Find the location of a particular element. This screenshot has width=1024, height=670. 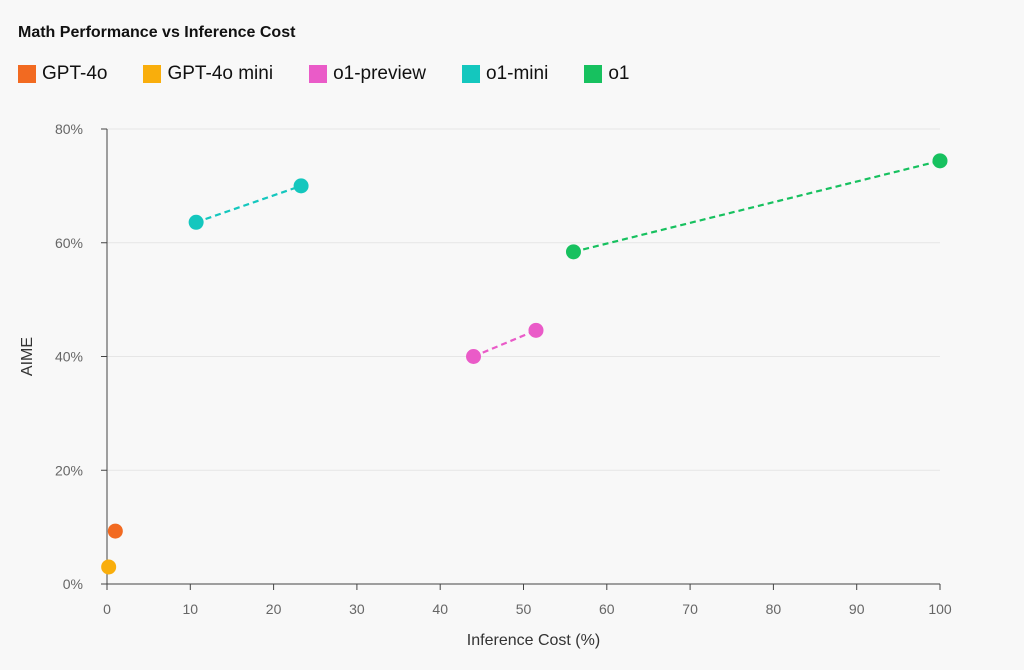

x-tick-label-6: 60 is located at coordinates (607, 609).